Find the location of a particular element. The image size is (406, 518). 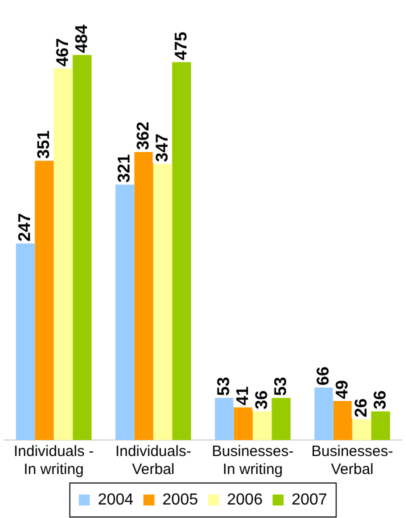

data-label: 49 is located at coordinates (342, 390).